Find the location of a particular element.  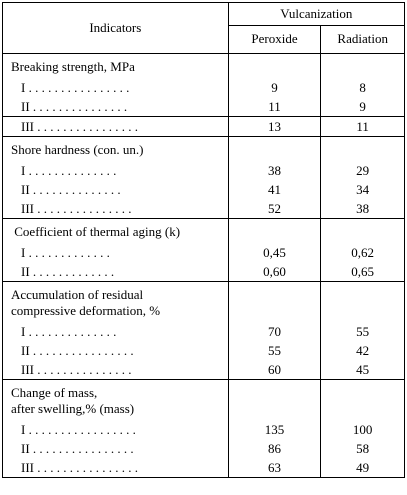

peroxide-cell: 0,45 0,60 is located at coordinates (274, 250).